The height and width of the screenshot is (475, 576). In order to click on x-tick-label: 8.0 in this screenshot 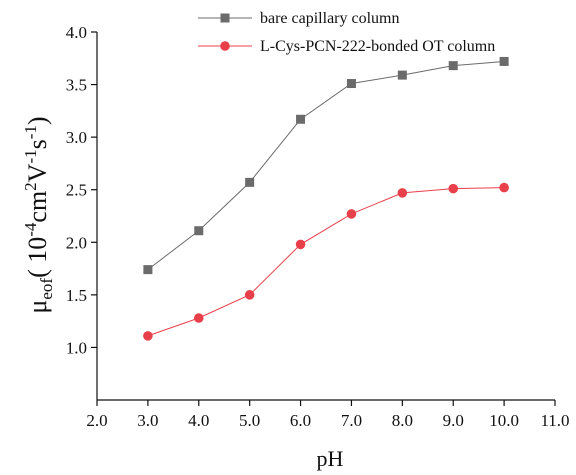, I will do `click(402, 420)`.